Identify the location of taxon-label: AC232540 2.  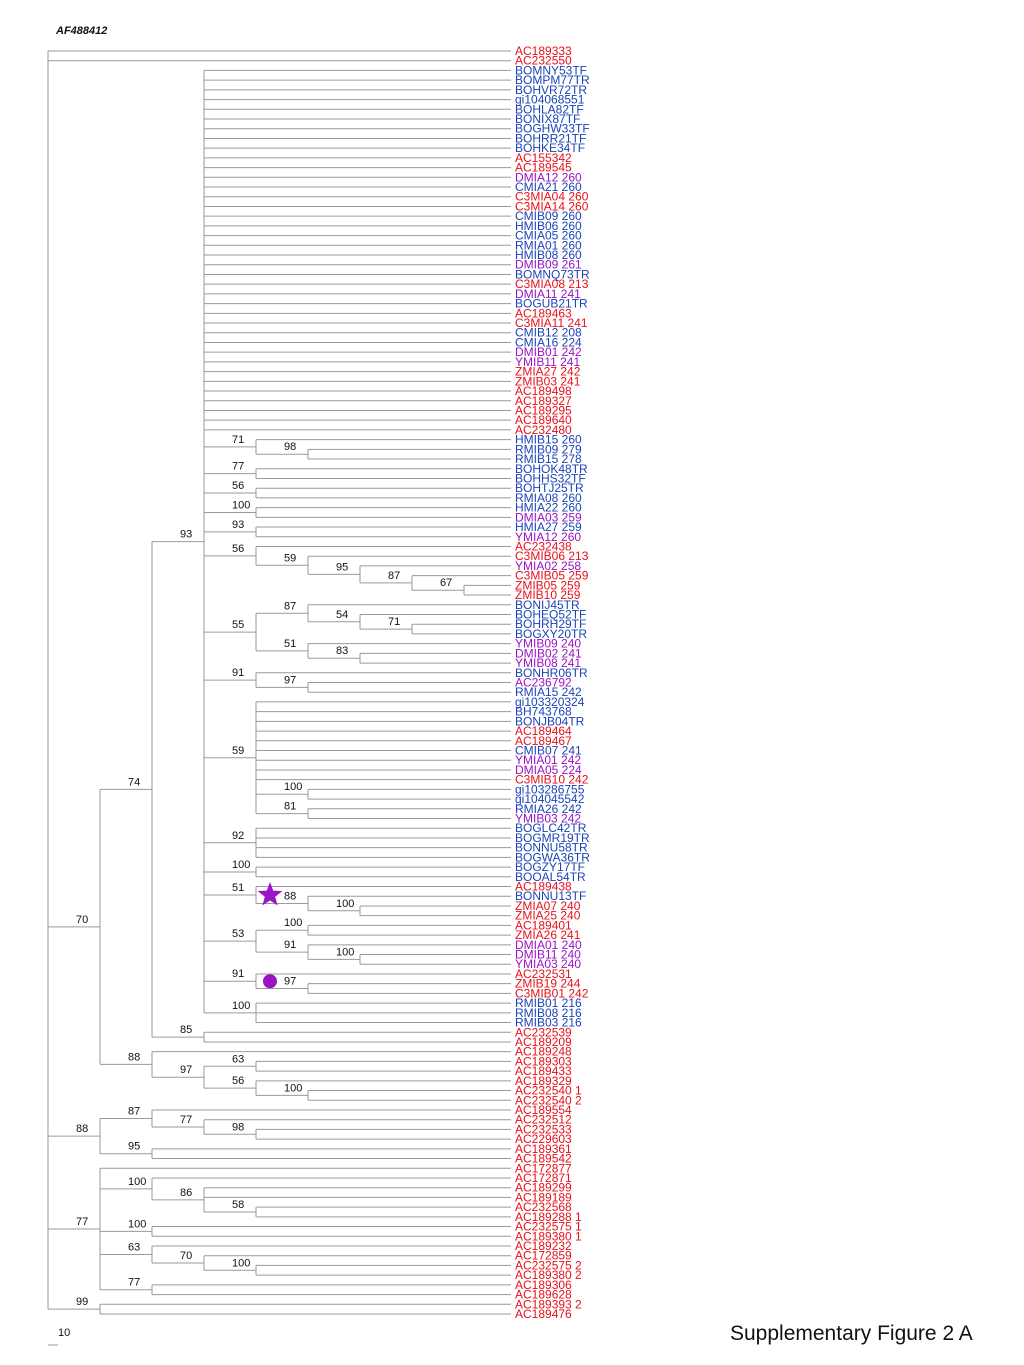
(548, 1100).